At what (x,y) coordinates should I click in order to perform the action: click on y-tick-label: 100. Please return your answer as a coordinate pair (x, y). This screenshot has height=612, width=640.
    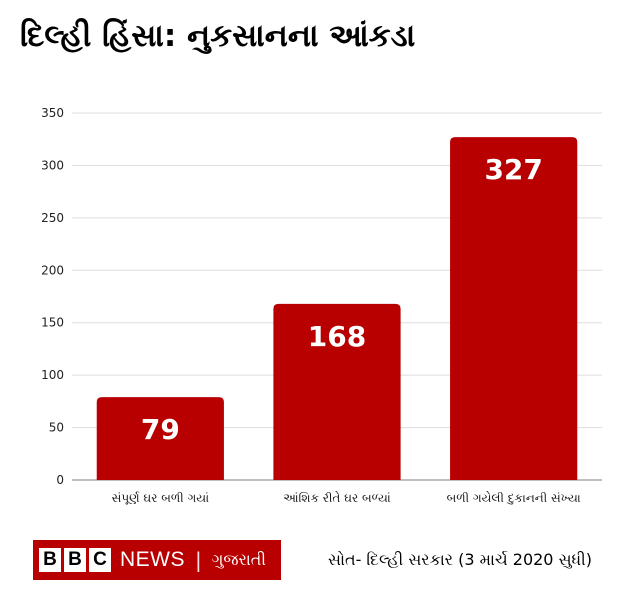
    Looking at the image, I should click on (52, 375).